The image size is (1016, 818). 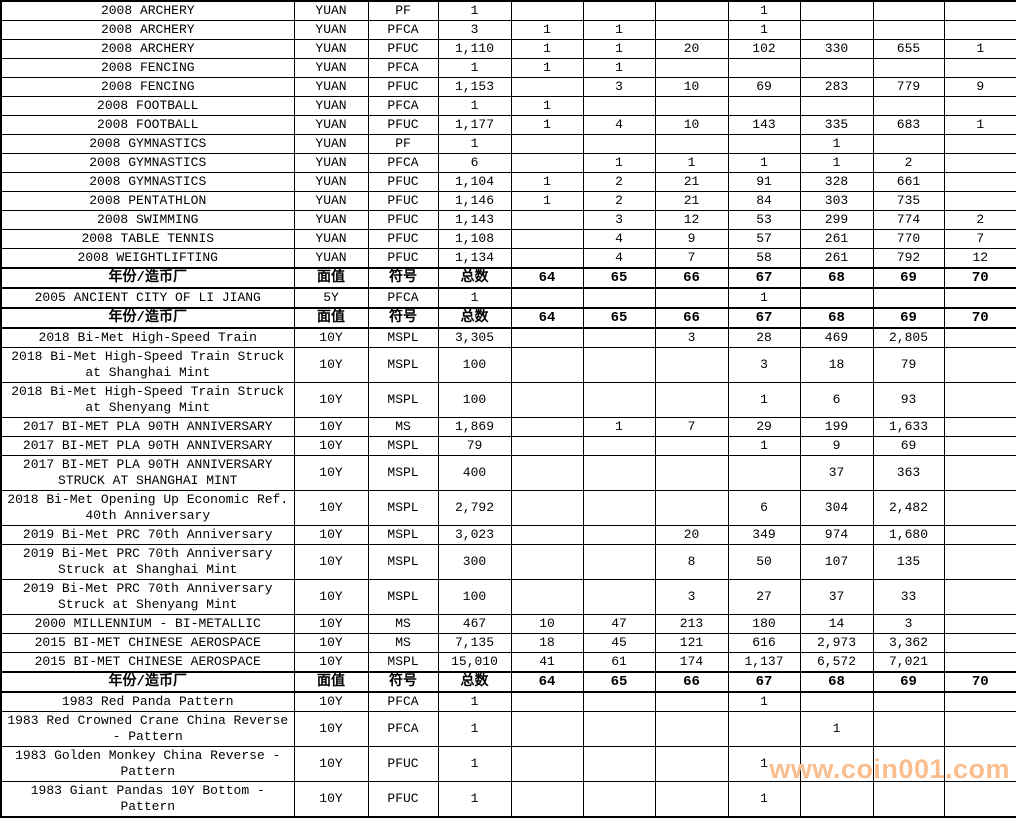 What do you see at coordinates (147, 799) in the screenshot?
I see `coin-name-cell: 1983 Giant Pandas 10Y Bottom - Pattern` at bounding box center [147, 799].